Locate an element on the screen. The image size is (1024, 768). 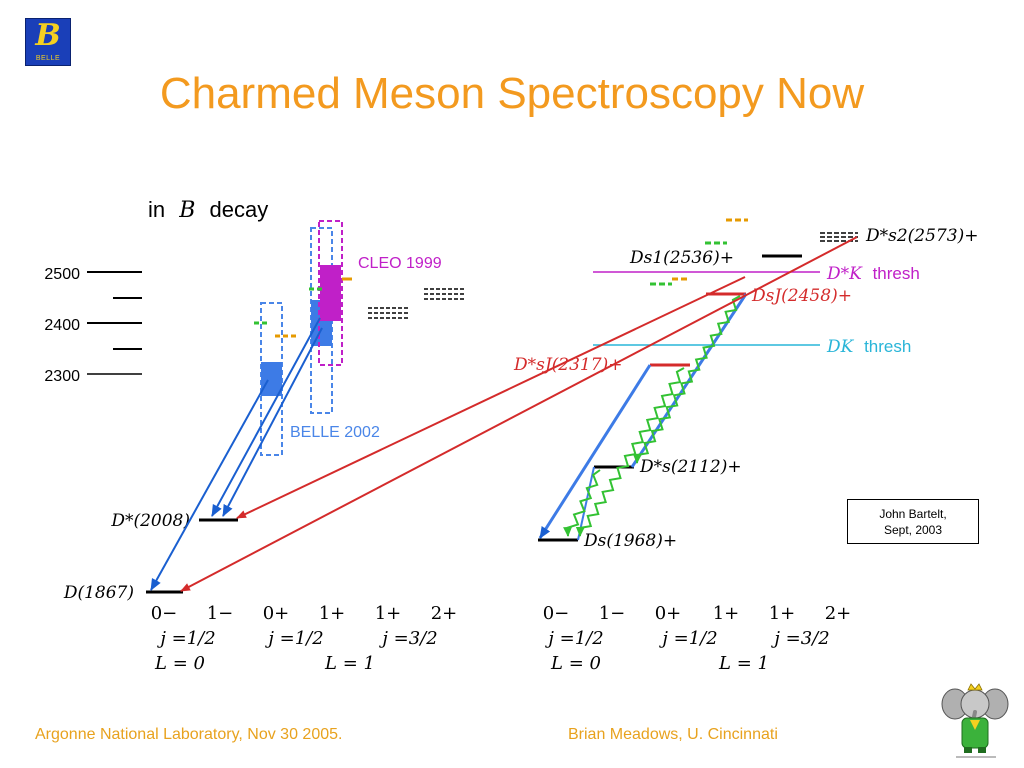
dstar-2008-label: D*(2008) is located at coordinates (150, 521).